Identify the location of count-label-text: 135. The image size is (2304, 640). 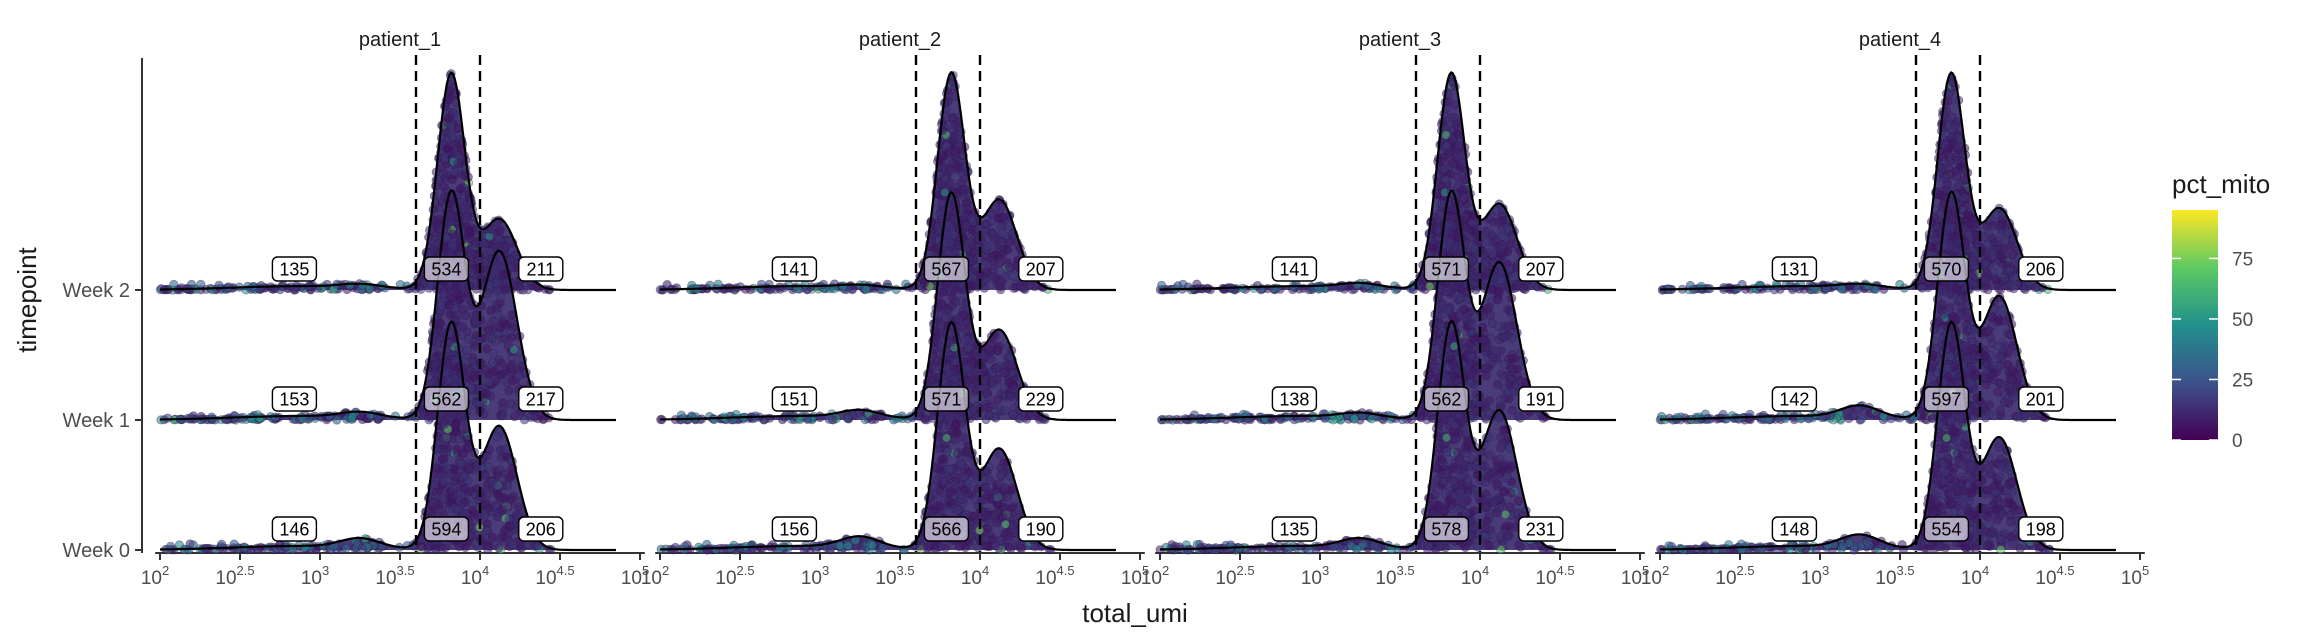
(294, 270).